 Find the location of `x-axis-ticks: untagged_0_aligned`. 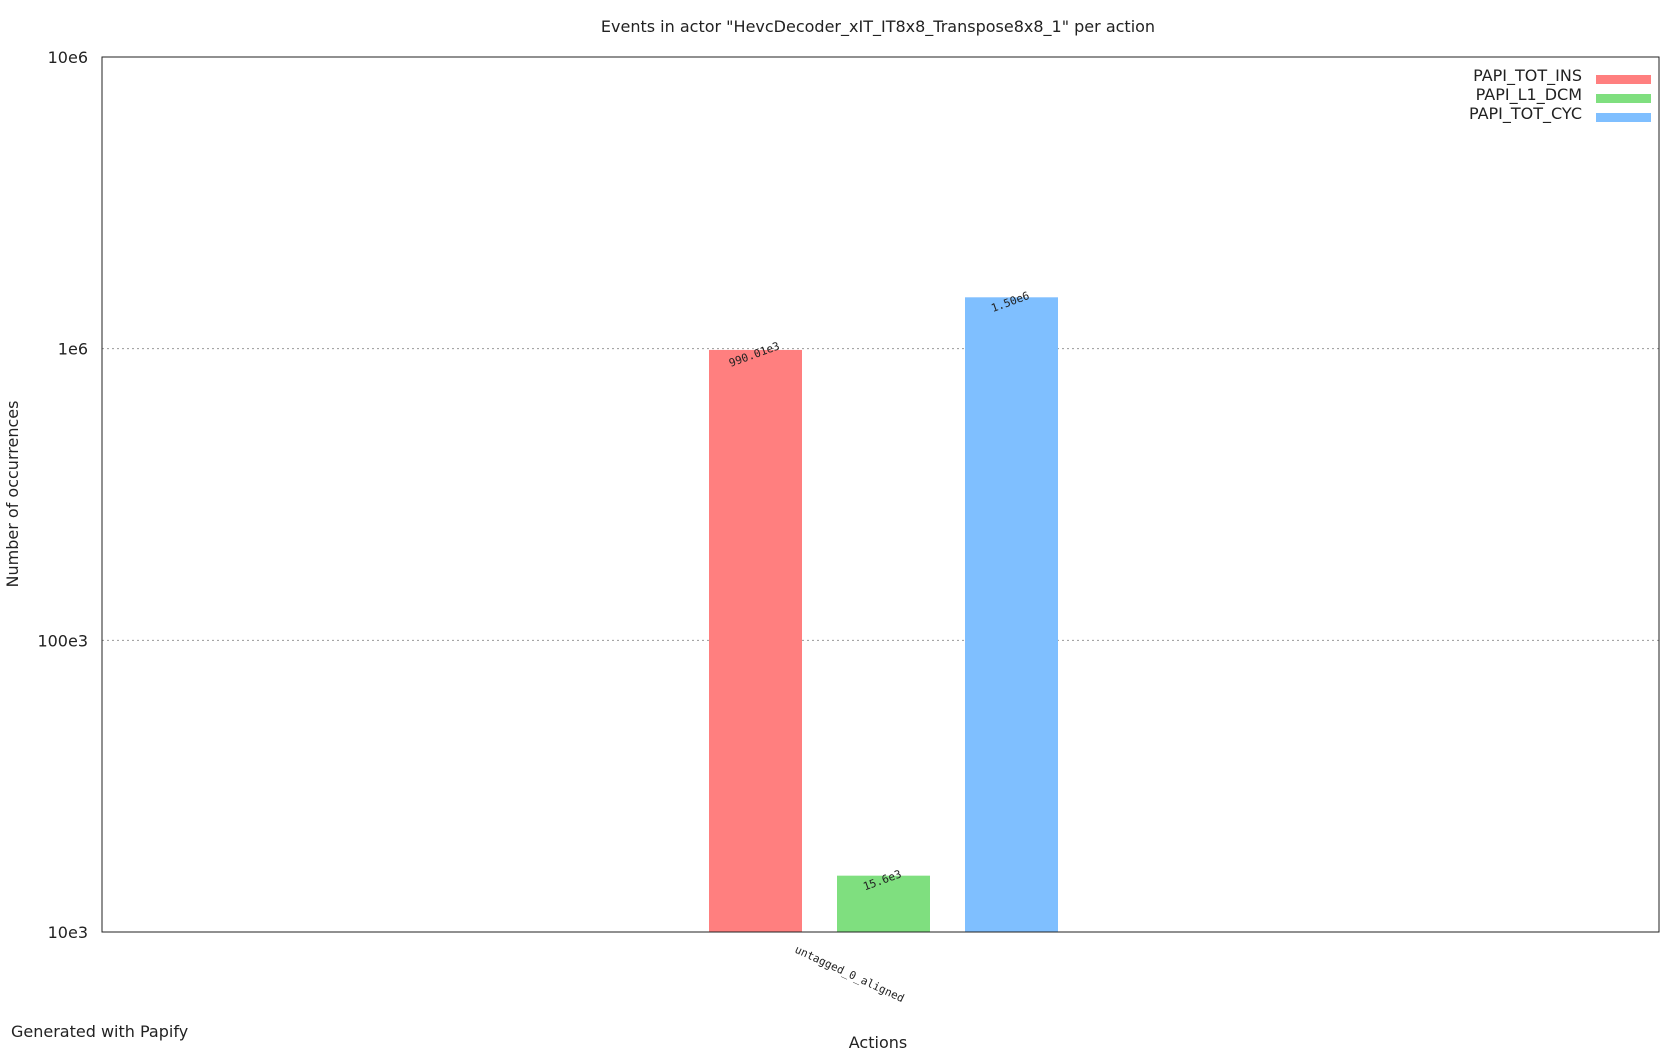

x-axis-ticks: untagged_0_aligned is located at coordinates (850, 974).